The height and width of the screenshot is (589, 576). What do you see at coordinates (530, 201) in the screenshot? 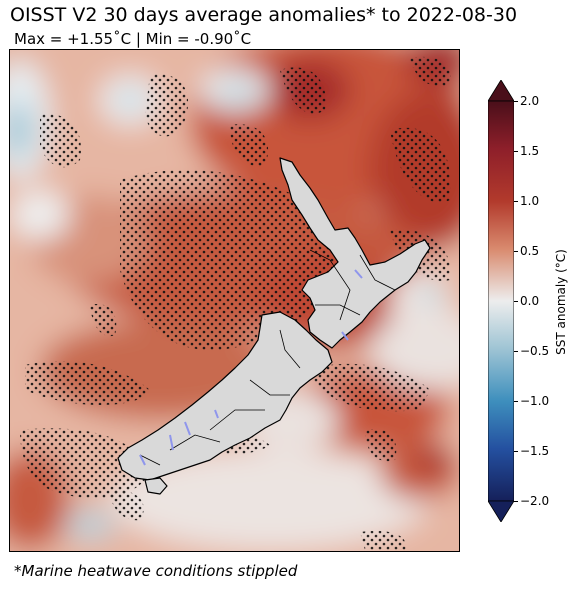
I see `colorbar-tick-label: 1.0` at bounding box center [530, 201].